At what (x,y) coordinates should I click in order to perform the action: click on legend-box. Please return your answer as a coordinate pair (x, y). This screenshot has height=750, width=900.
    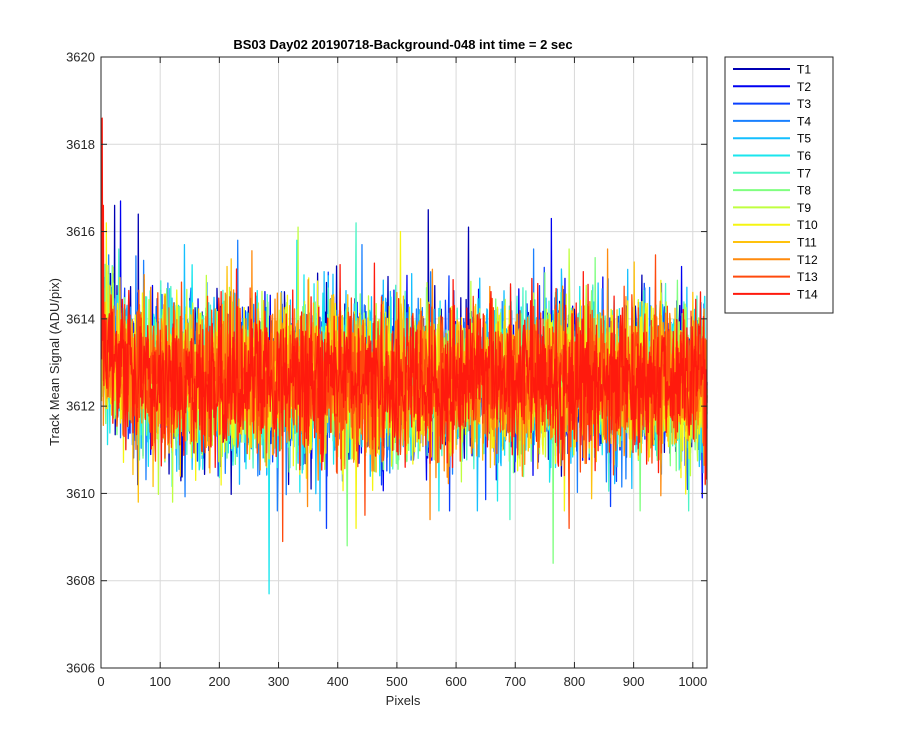
    Looking at the image, I should click on (779, 185).